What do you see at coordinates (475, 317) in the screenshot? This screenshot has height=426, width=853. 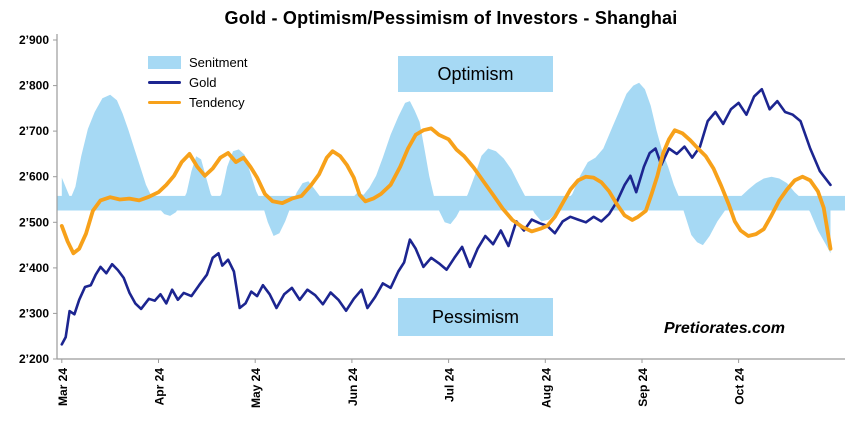 I see `pessimism-label-box: Pessimism` at bounding box center [475, 317].